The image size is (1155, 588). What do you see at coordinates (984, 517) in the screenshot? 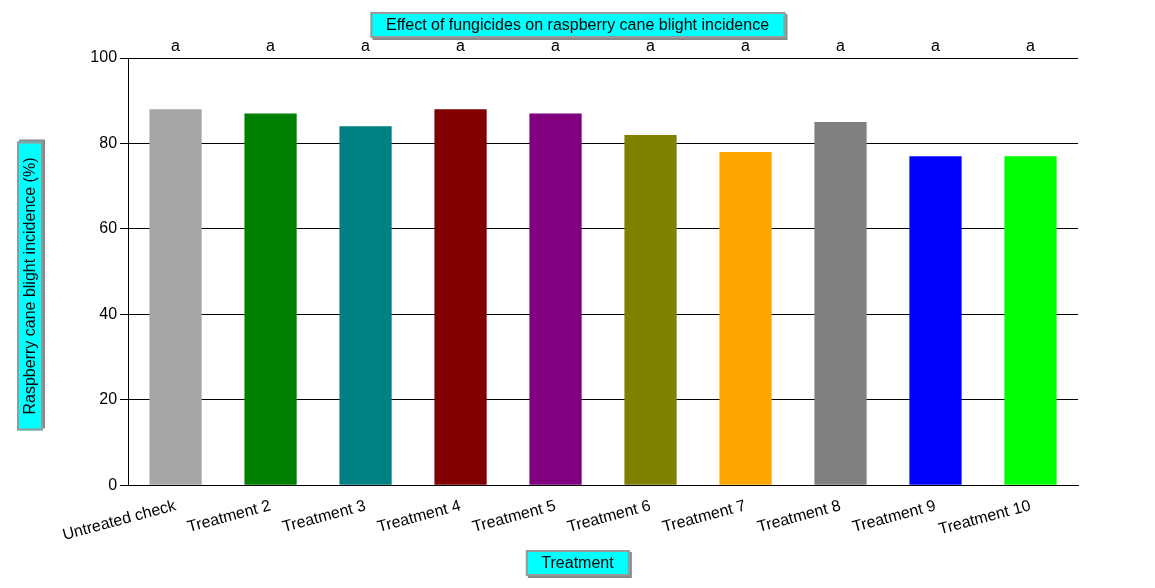
I see `x-tick-label: Treatment 10` at bounding box center [984, 517].